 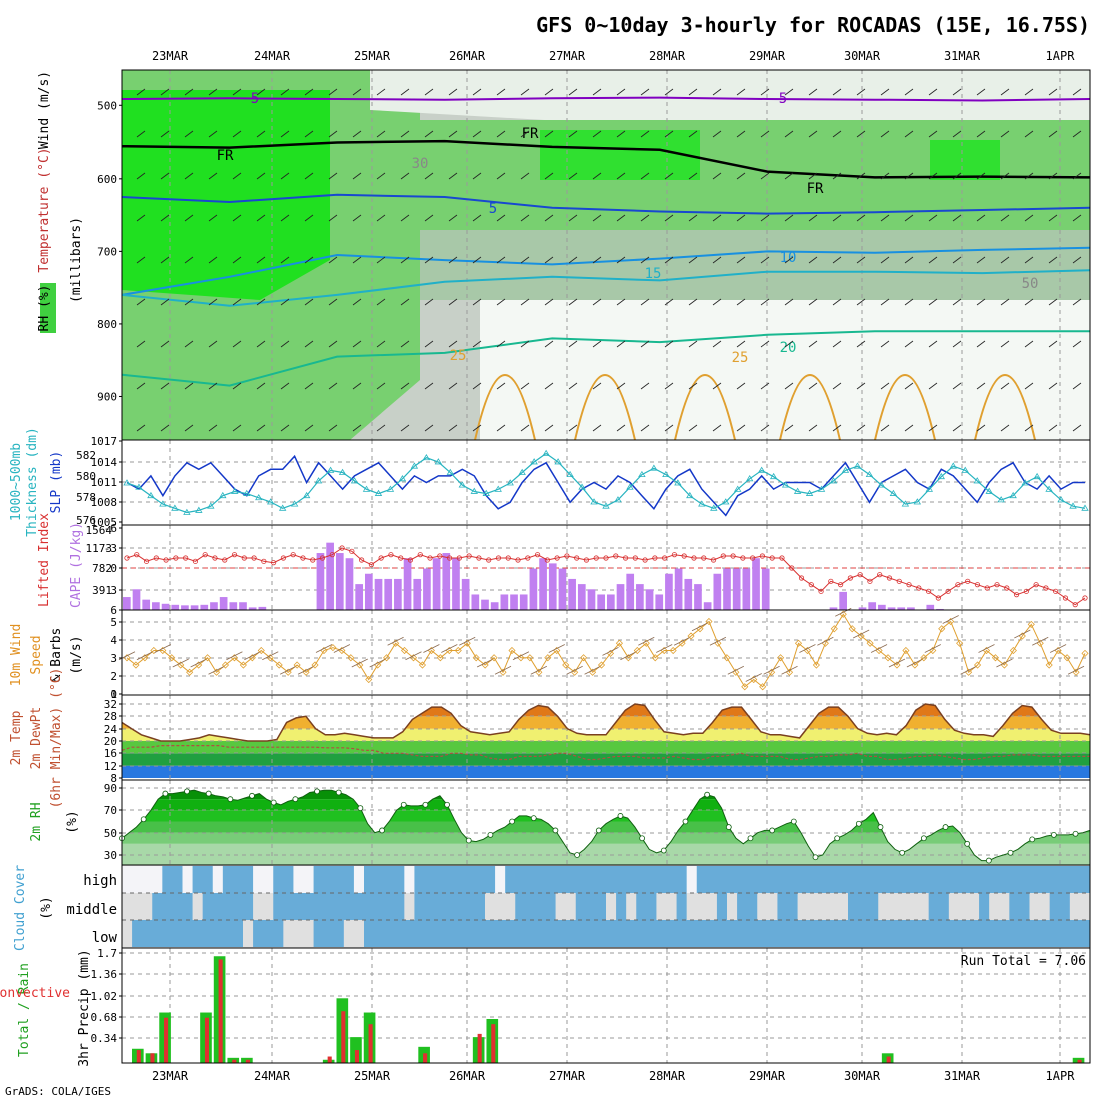 What do you see at coordinates (16, 482) in the screenshot?
I see `thickness-label-1: 1000~500mb` at bounding box center [16, 482].